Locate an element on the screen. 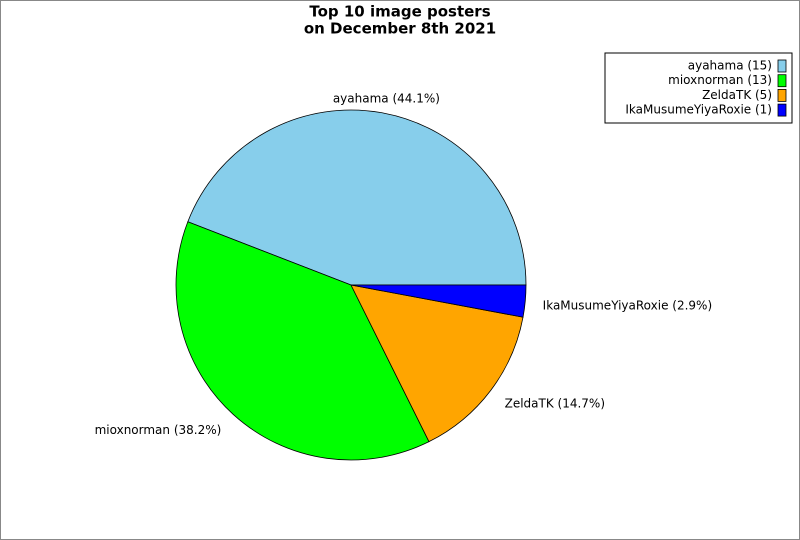 This screenshot has height=540, width=800. chart-title: Top 10 image posters is located at coordinates (399, 12).